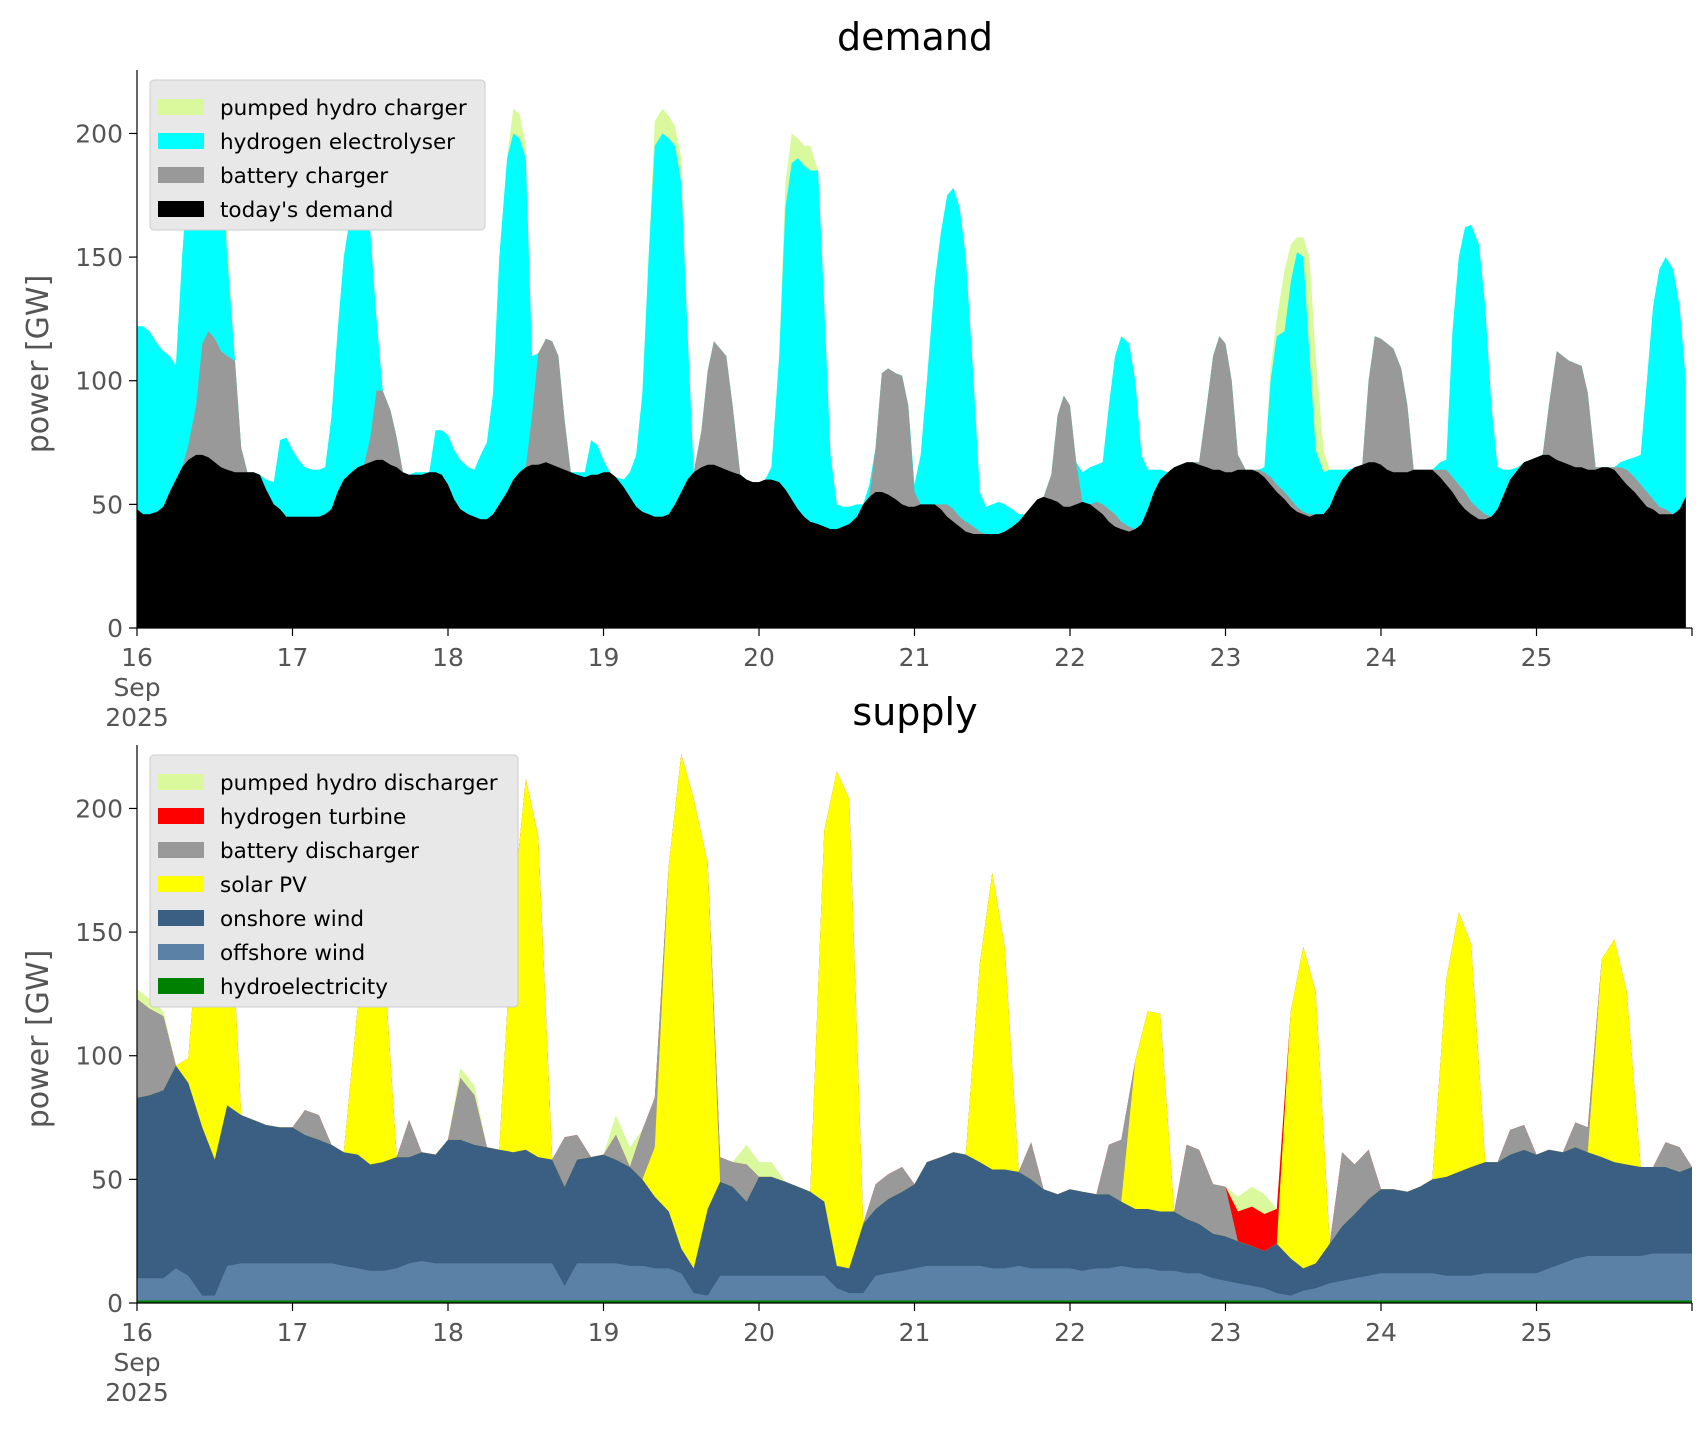 The height and width of the screenshot is (1431, 1706). I want to click on legend-swatch-offshore-wind, so click(181, 952).